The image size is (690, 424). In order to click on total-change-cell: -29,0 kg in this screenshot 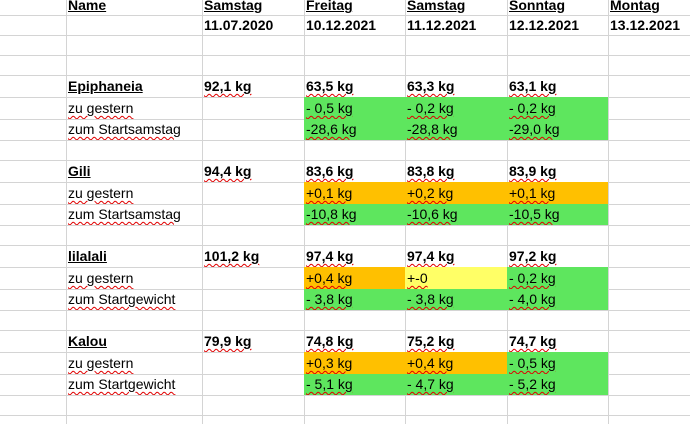, I will do `click(557, 129)`.